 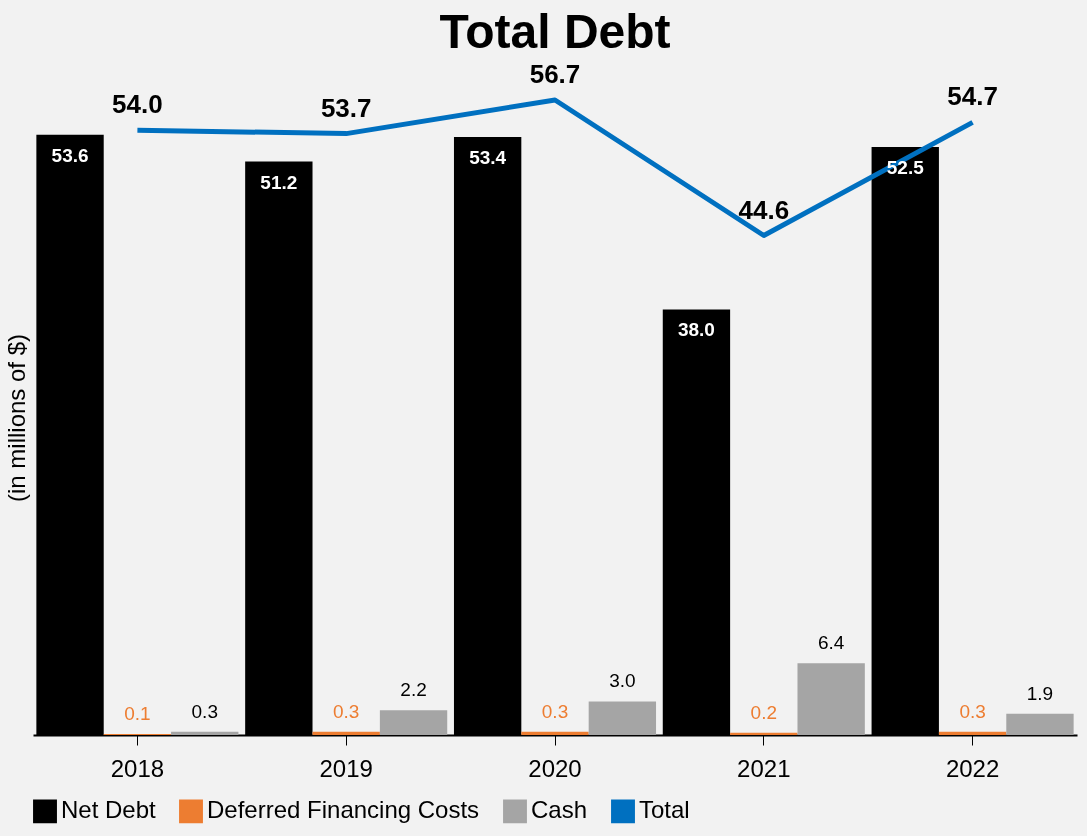 What do you see at coordinates (346, 107) in the screenshot?
I see `data-label: 53.7` at bounding box center [346, 107].